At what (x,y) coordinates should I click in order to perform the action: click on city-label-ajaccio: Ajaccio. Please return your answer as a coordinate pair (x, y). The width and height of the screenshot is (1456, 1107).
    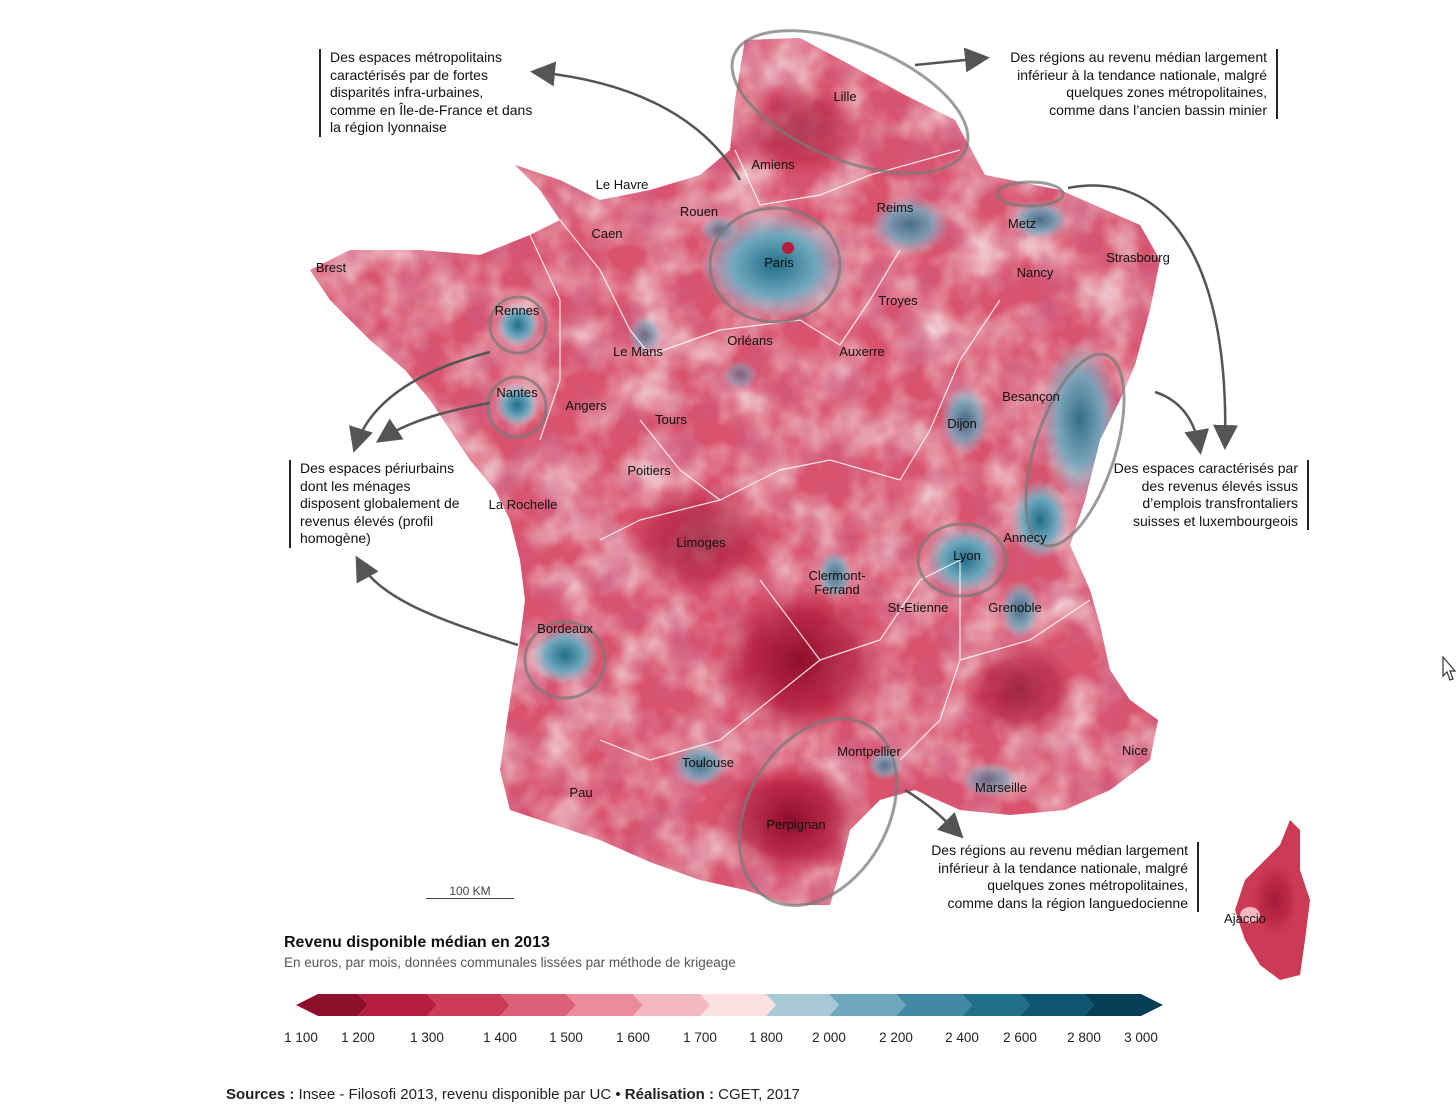
    Looking at the image, I should click on (1245, 918).